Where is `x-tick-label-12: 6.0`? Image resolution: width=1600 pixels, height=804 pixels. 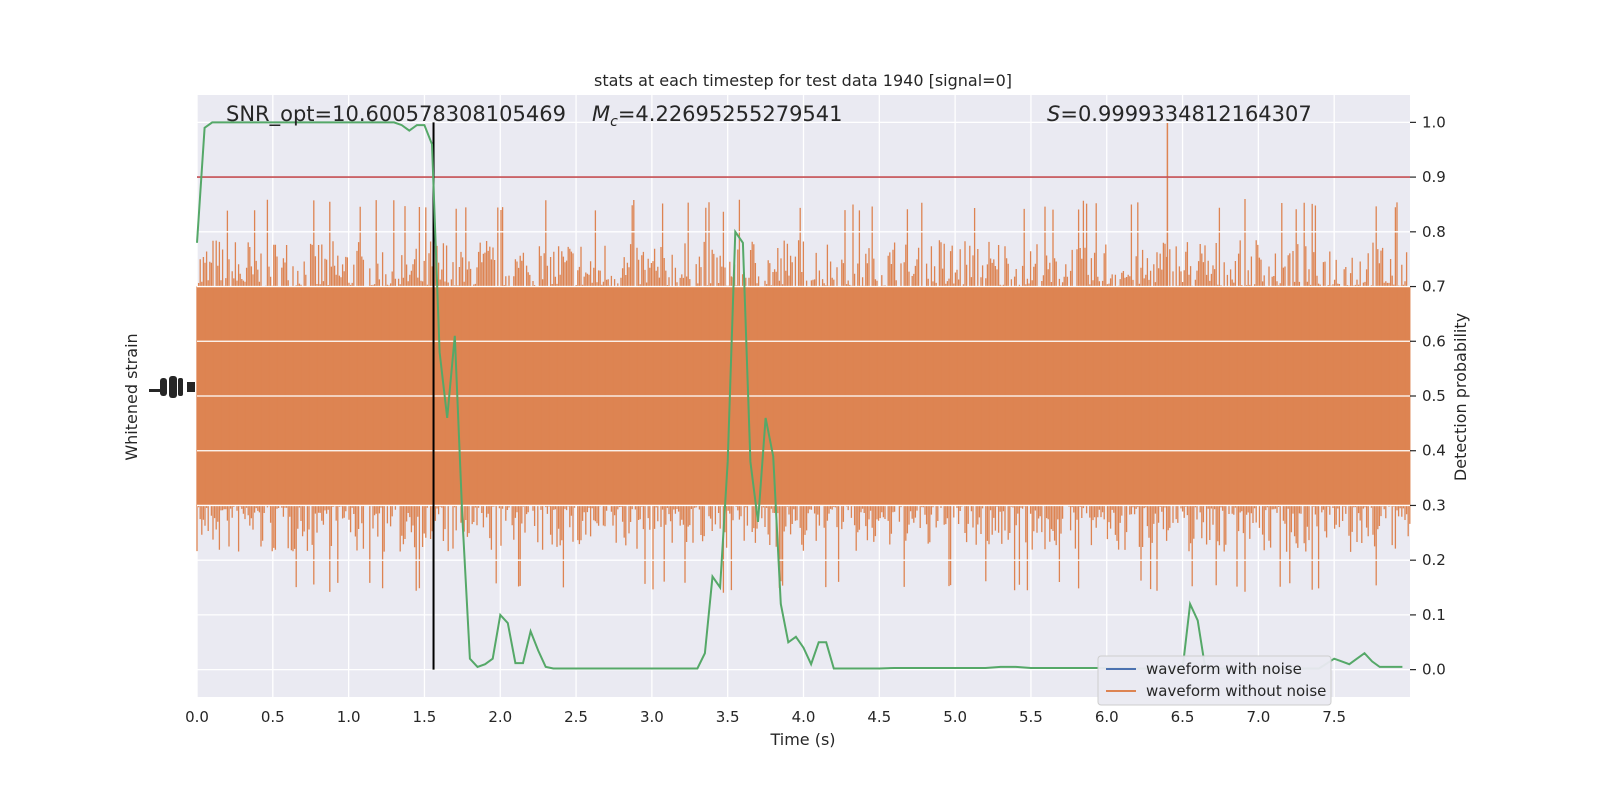
x-tick-label-12: 6.0 is located at coordinates (1107, 717).